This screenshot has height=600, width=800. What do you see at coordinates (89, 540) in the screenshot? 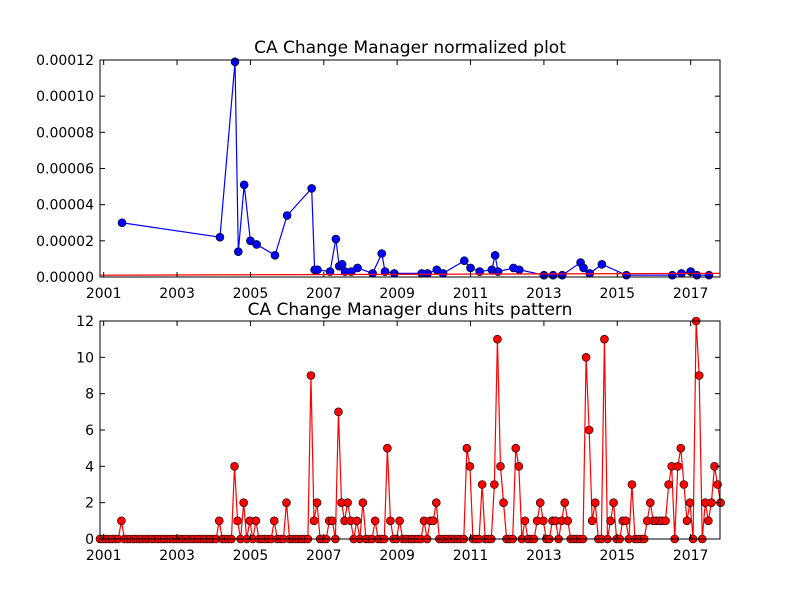
I see `y-tick-label: 0` at bounding box center [89, 540].